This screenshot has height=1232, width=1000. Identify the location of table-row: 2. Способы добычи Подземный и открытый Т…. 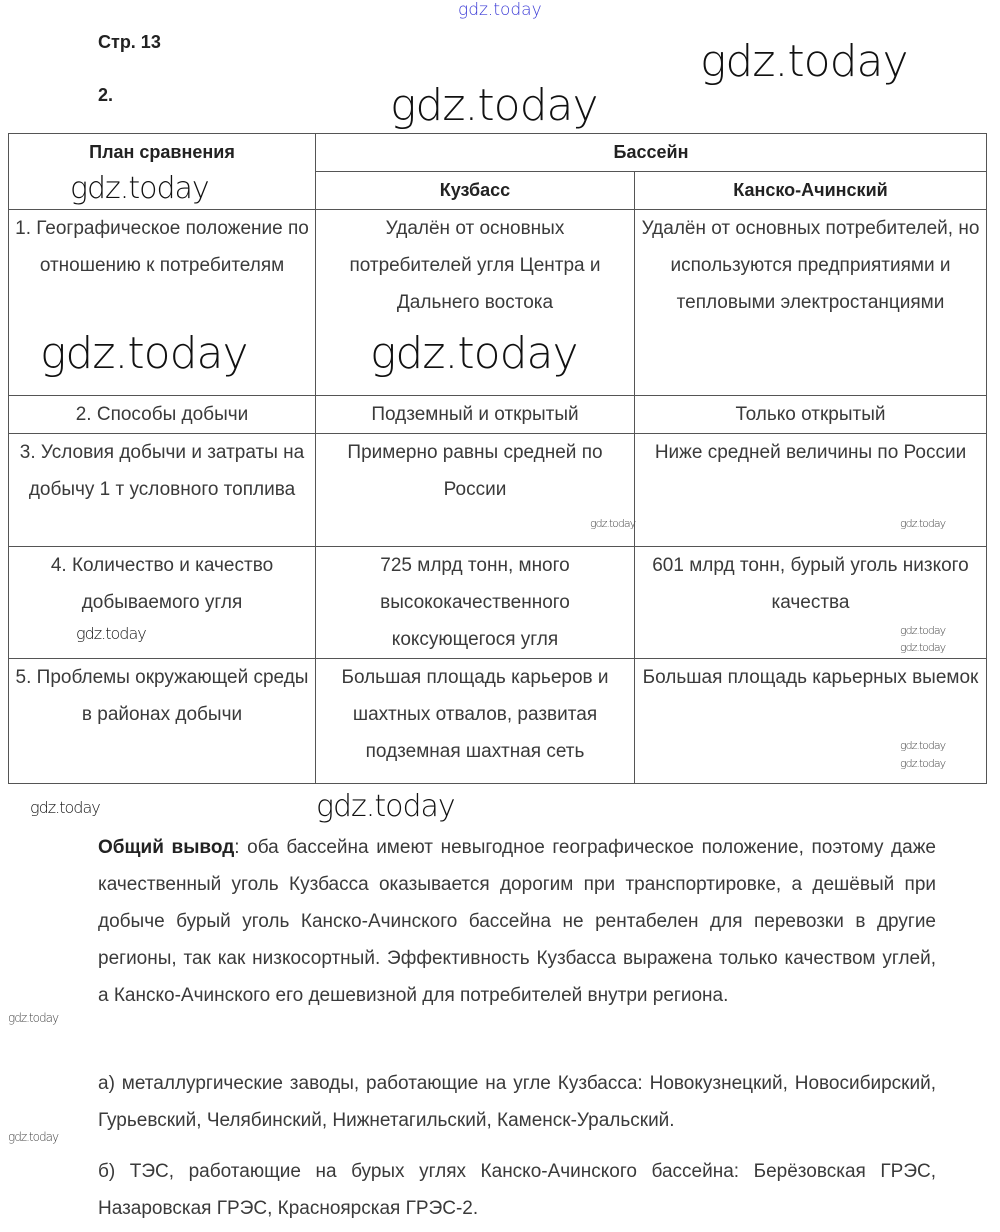
(497, 414).